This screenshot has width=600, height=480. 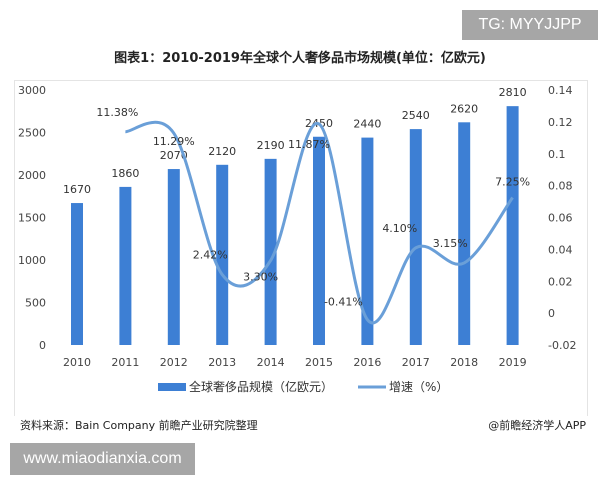 I want to click on bar-label: 2440, so click(x=367, y=124).